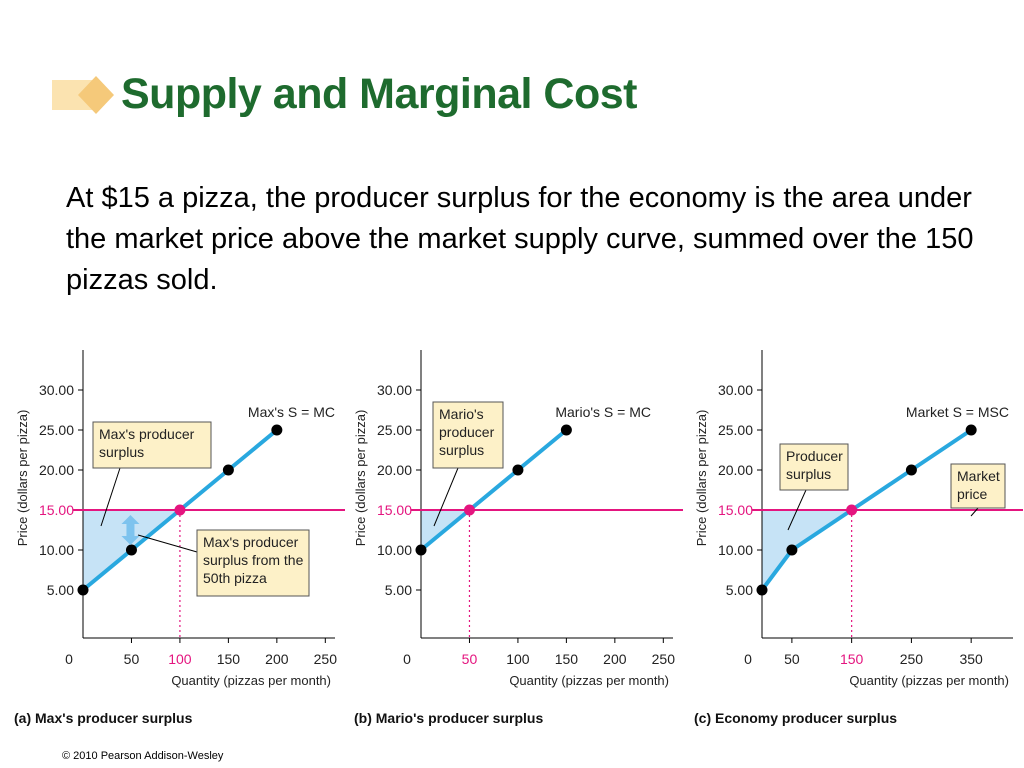 This screenshot has width=1024, height=768. I want to click on callout-text: Market, so click(978, 476).